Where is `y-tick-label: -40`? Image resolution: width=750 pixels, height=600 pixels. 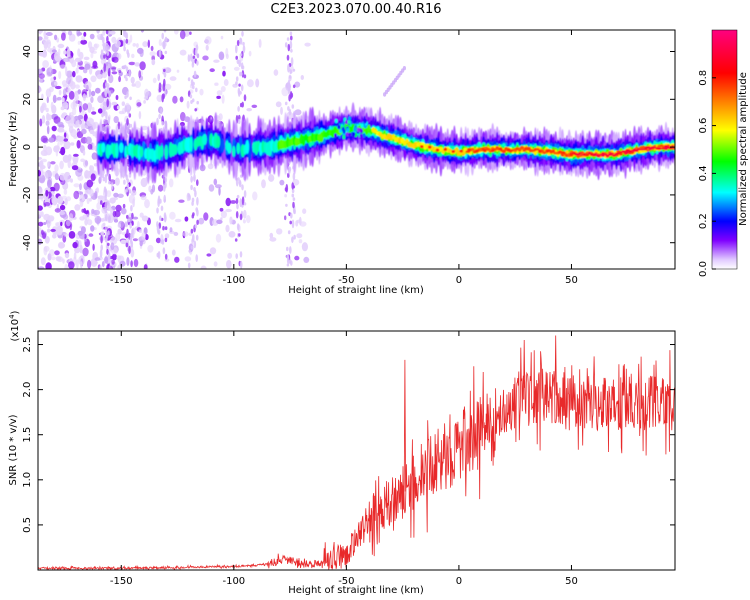 y-tick-label: -40 is located at coordinates (27, 243).